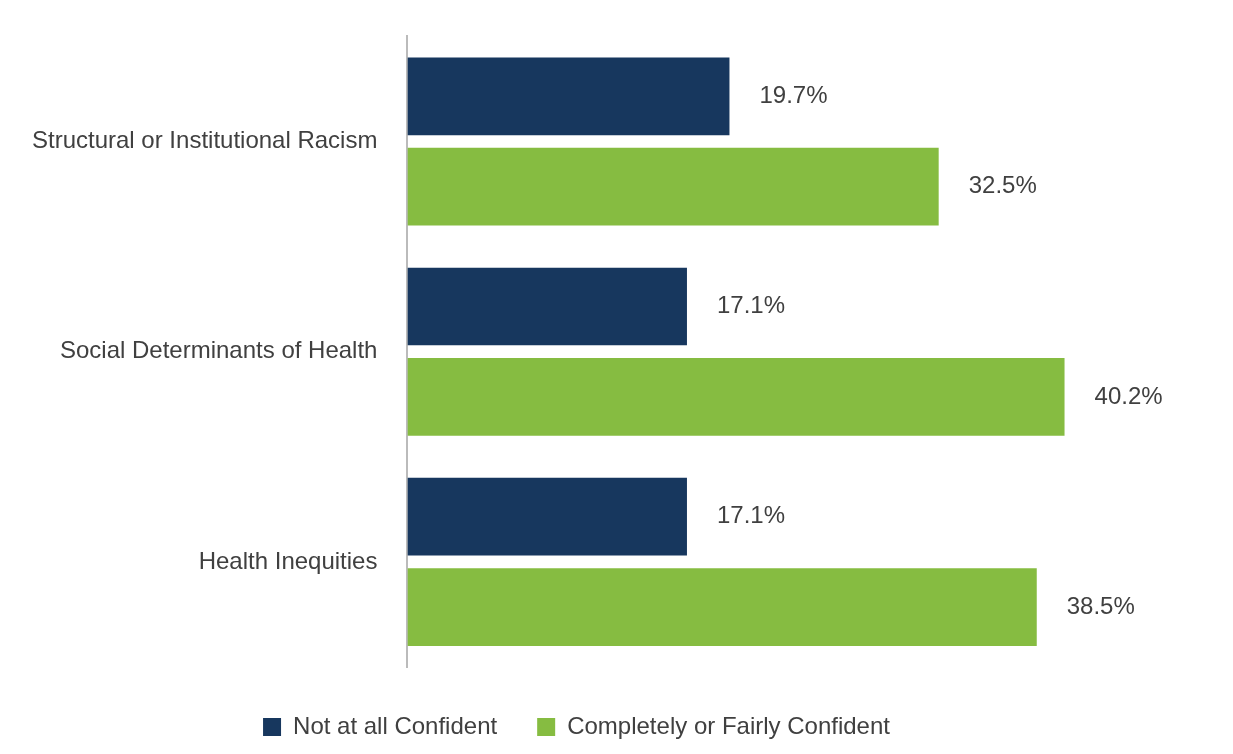 Image resolution: width=1233 pixels, height=754 pixels. Describe the element at coordinates (1100, 605) in the screenshot. I see `data-label: 38.5%` at that location.